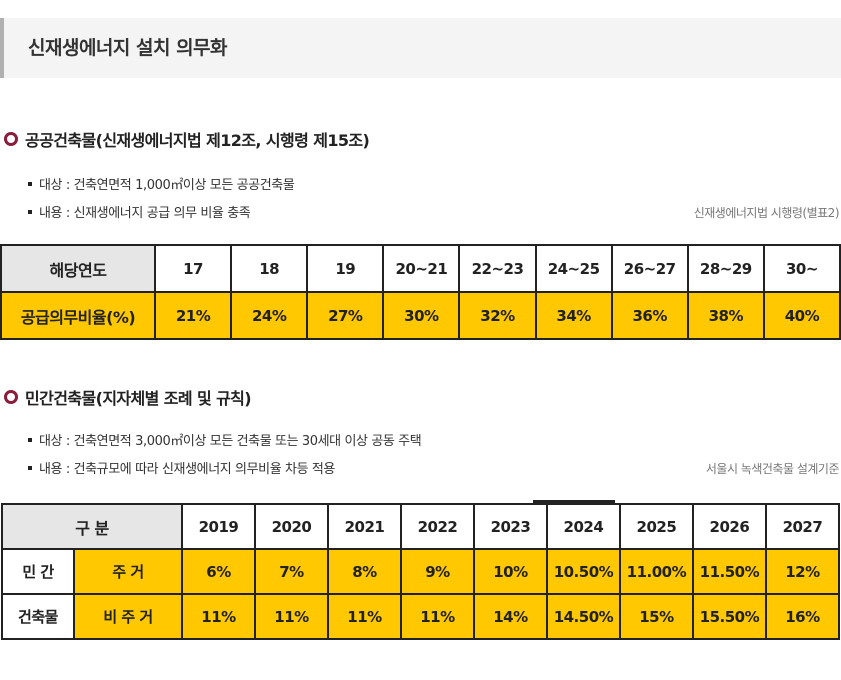  Describe the element at coordinates (128, 616) in the screenshot. I see `non-residential-row-label: 비 주 거` at that location.